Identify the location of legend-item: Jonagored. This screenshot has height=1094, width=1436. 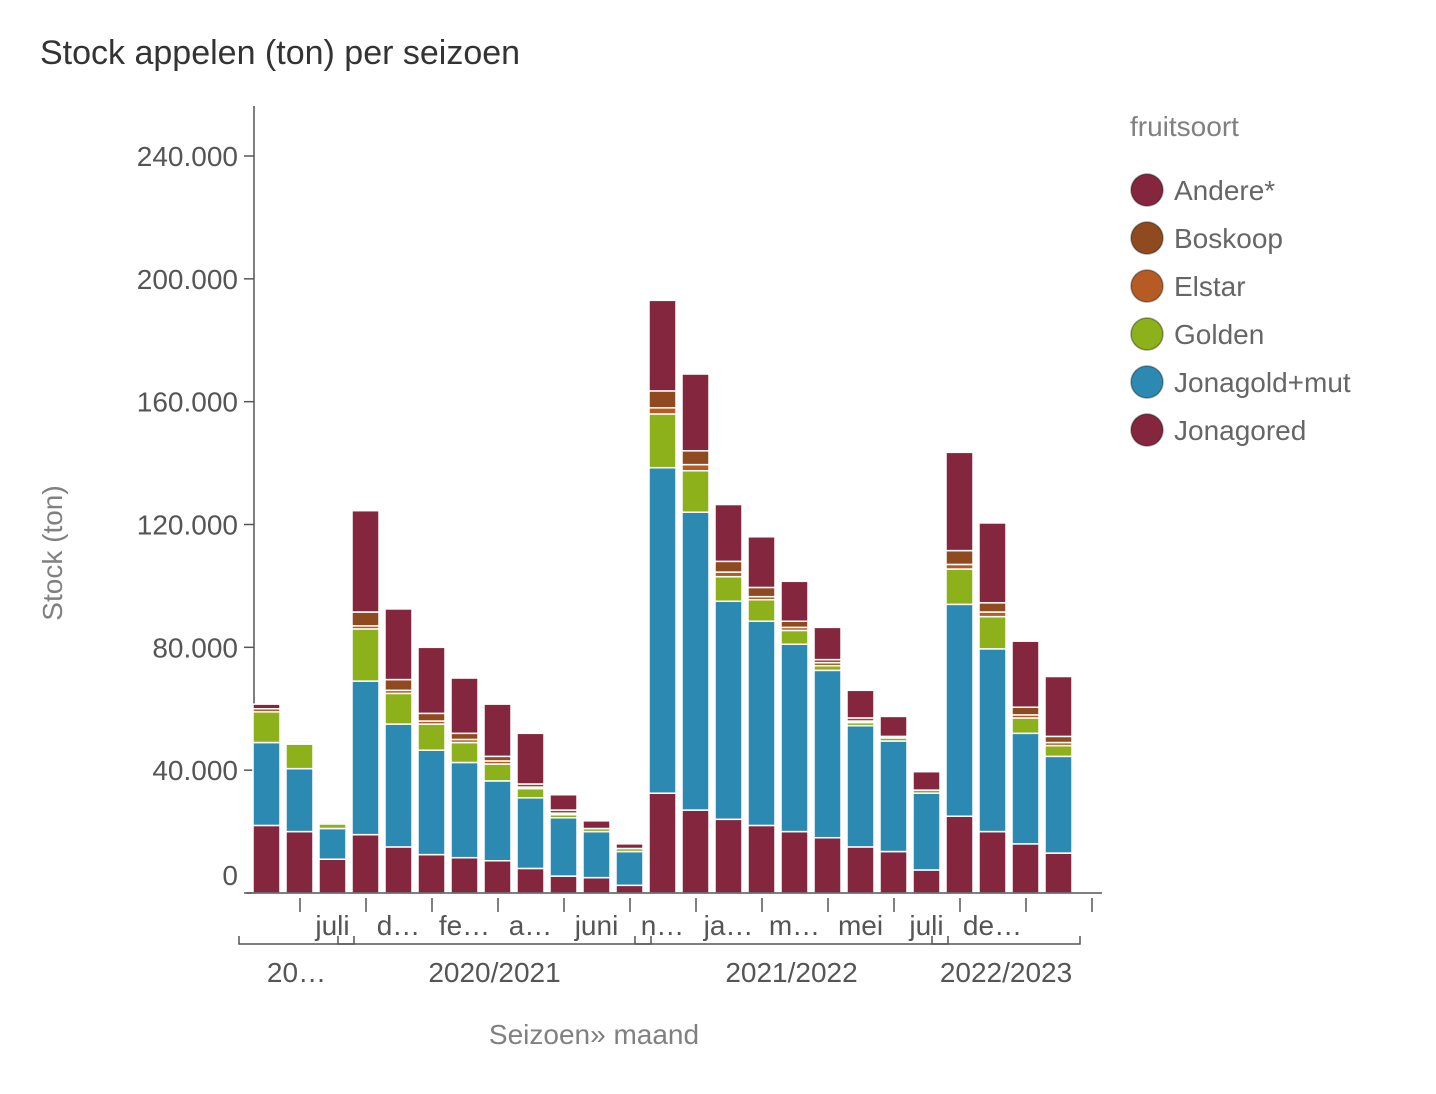
(1218, 430).